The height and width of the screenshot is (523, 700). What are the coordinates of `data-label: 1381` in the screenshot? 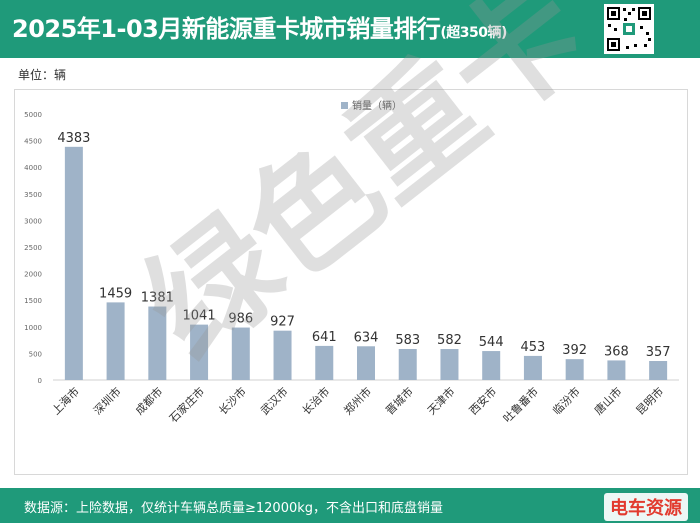 It's located at (157, 298).